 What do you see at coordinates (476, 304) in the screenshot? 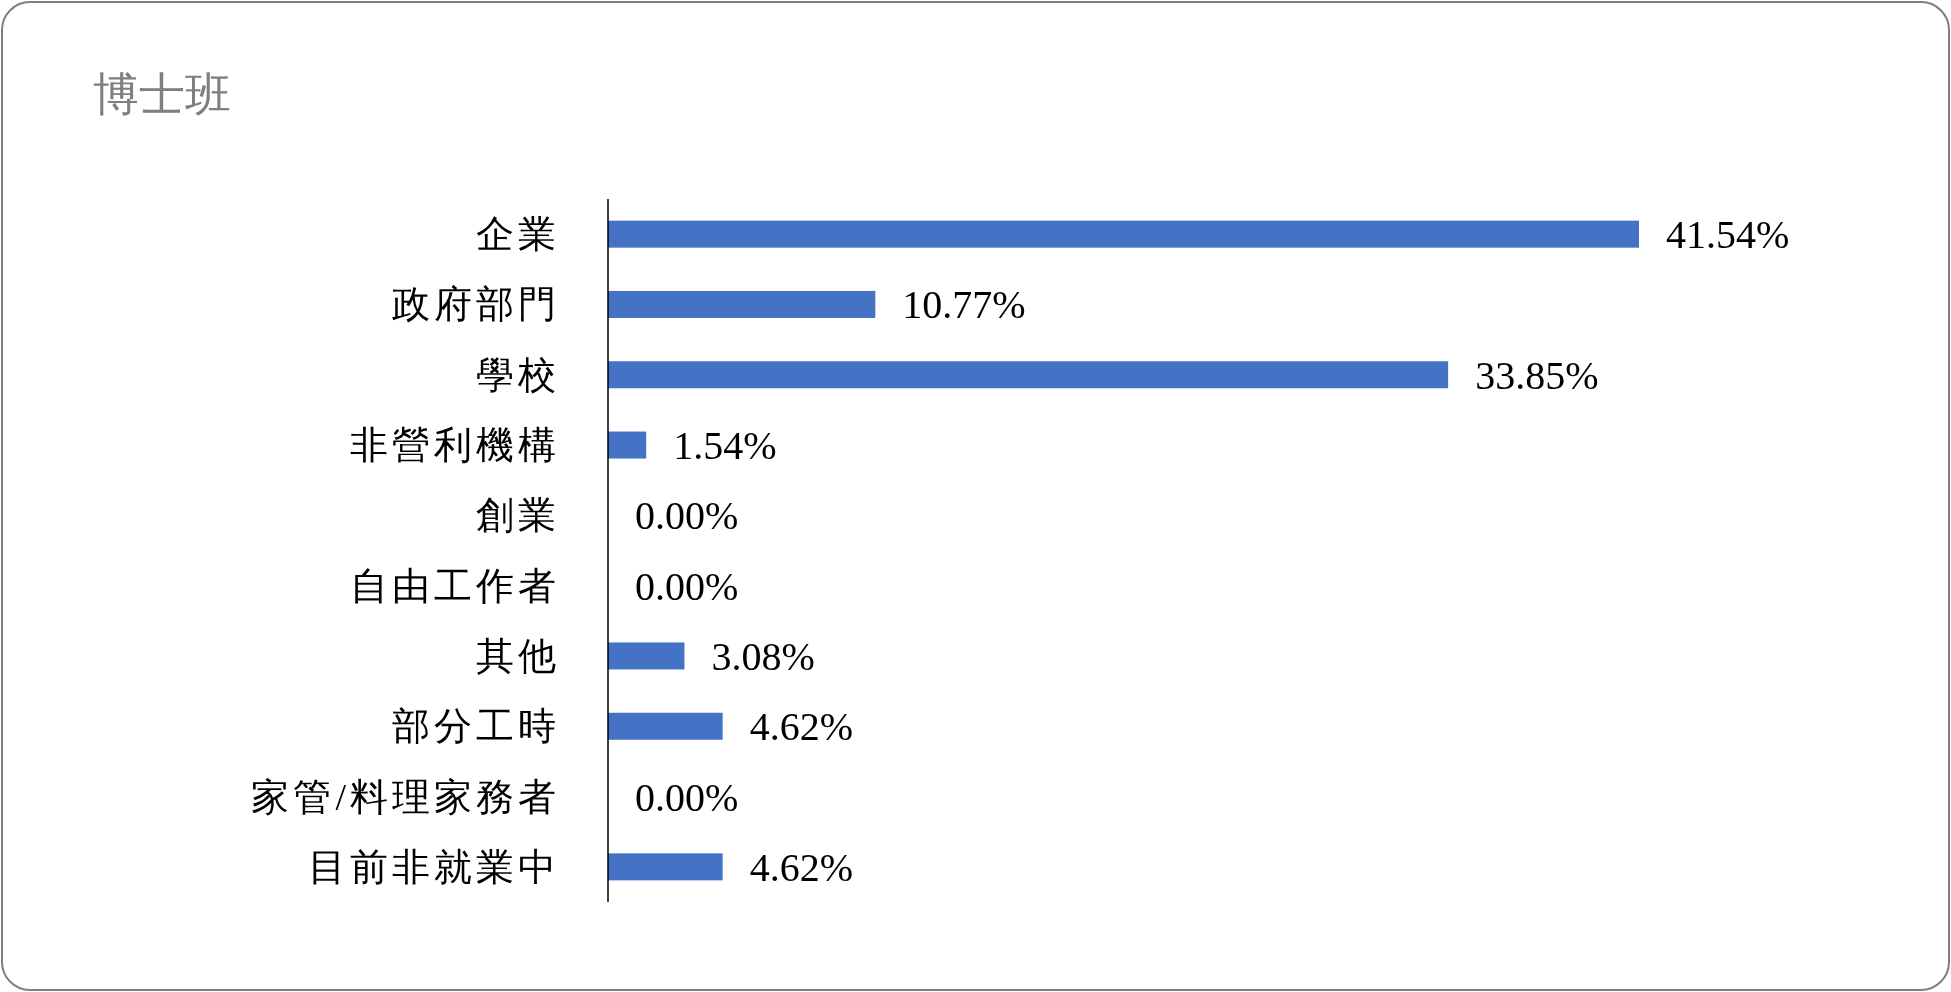
I see `y-tick-label: 政府部門` at bounding box center [476, 304].